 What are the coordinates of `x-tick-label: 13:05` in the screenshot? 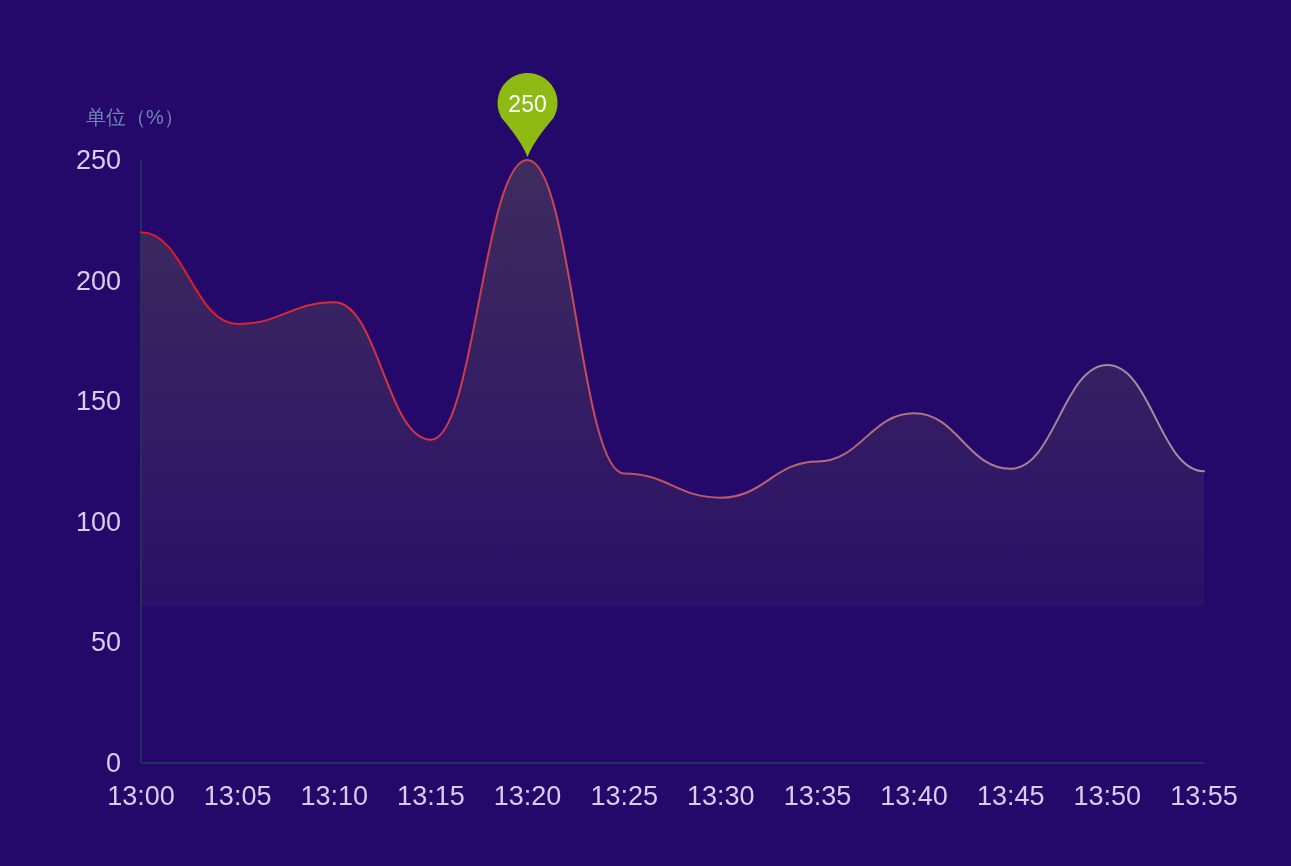 It's located at (237, 796).